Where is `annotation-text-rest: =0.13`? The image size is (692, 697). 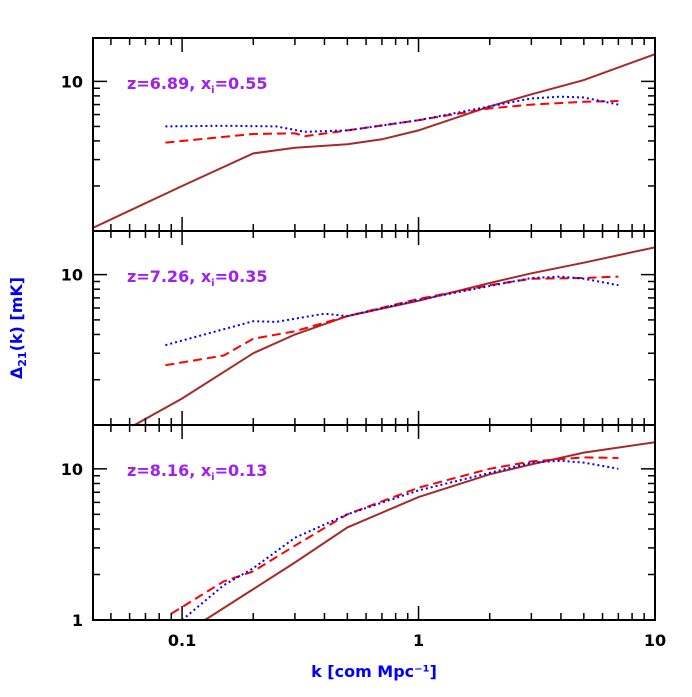 annotation-text-rest: =0.13 is located at coordinates (241, 470).